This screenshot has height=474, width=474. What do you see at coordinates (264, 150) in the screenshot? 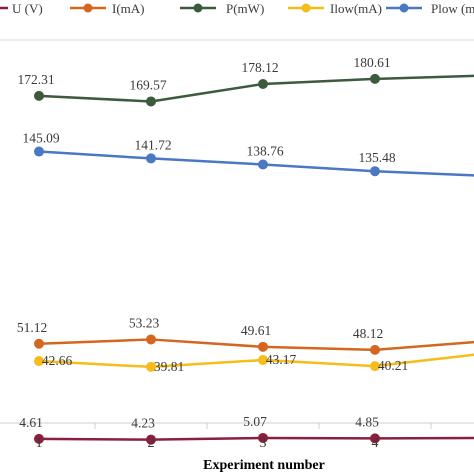
I see `data-label-4-2: 138.76` at bounding box center [264, 150].